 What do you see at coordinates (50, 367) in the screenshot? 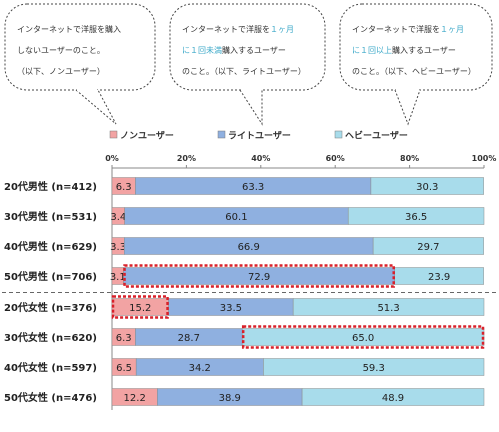
I see `category-label: 40代女性 (n=597)` at bounding box center [50, 367].